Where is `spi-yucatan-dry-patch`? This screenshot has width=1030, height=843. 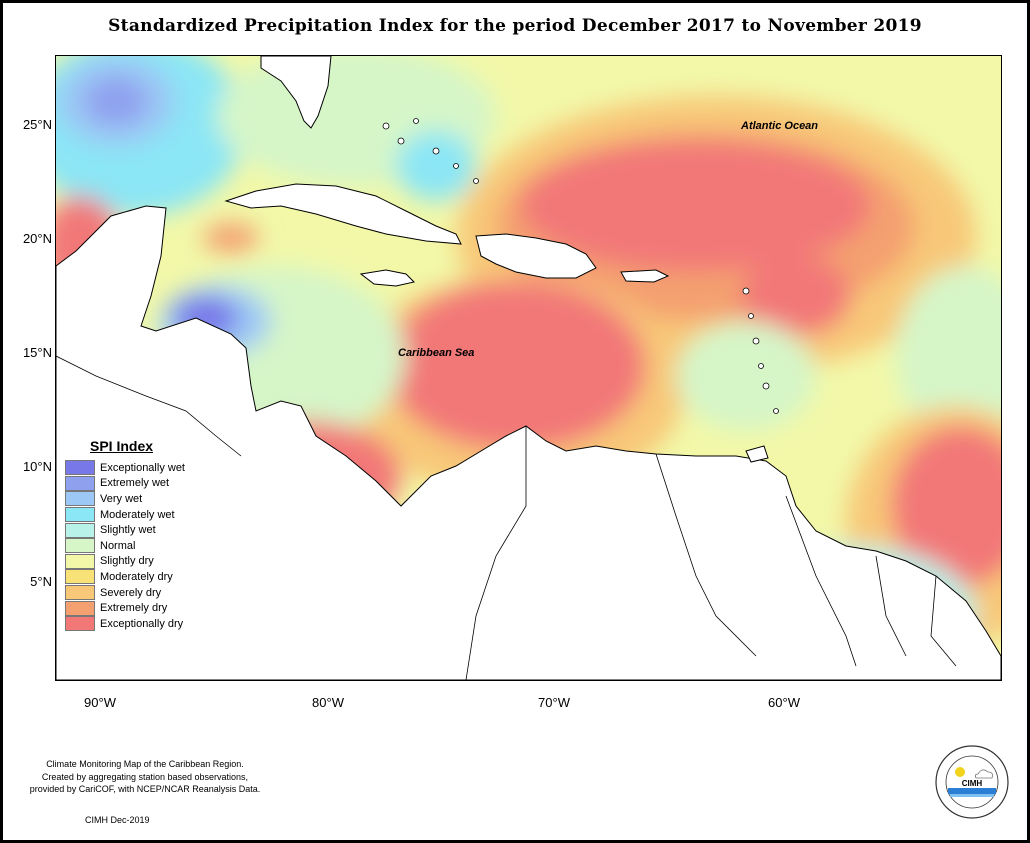
spi-yucatan-dry-patch is located at coordinates (231, 238).